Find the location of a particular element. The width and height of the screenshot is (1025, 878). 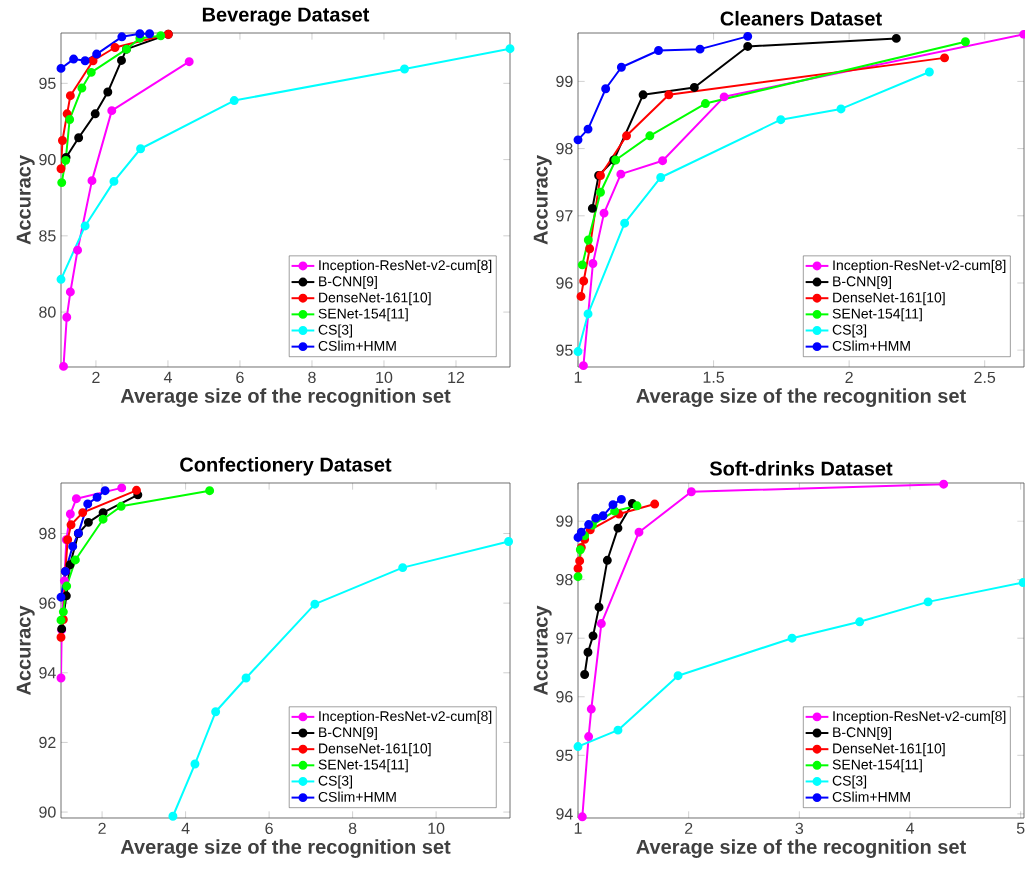

y-tick-label: 85 is located at coordinates (47, 236).